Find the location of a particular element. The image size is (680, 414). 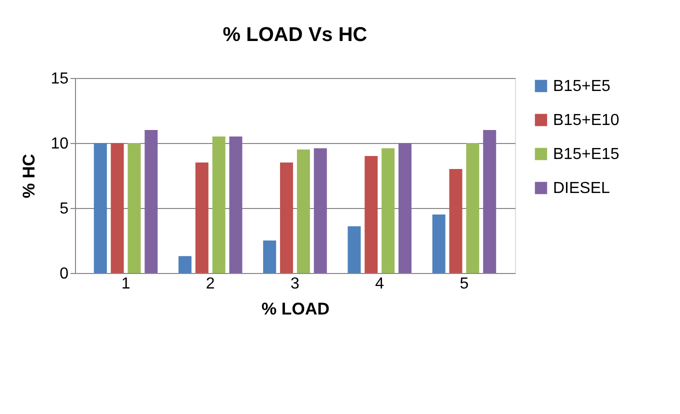

y-tick-label: 5 is located at coordinates (64, 209).